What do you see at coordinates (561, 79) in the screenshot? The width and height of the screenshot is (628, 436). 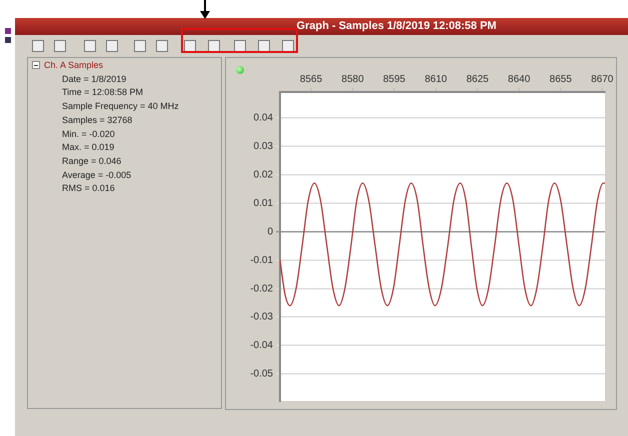 I see `x-tick-label: 8655` at bounding box center [561, 79].